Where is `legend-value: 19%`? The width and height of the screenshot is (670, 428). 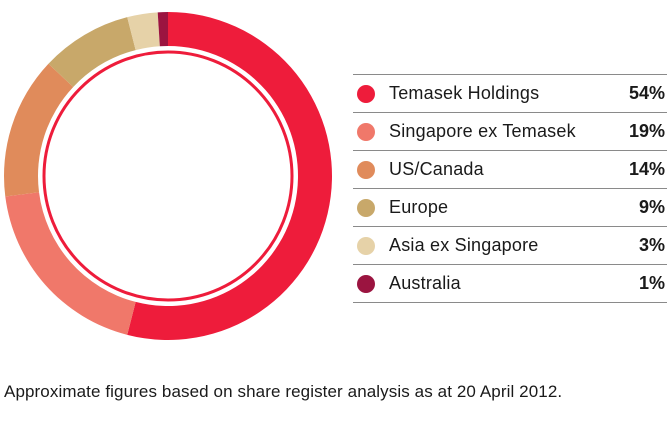 legend-value: 19% is located at coordinates (646, 131).